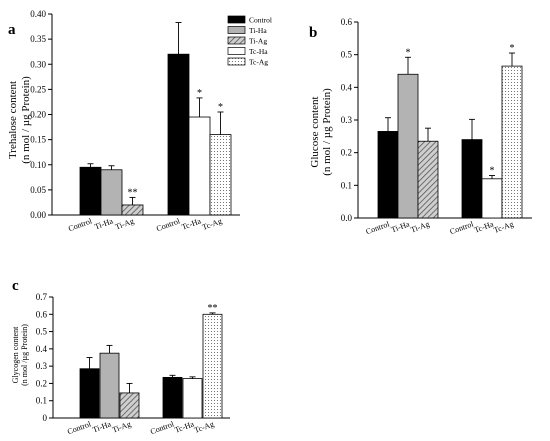 This screenshot has width=550, height=441. What do you see at coordinates (38, 190) in the screenshot?
I see `y-tick-label: 0.05` at bounding box center [38, 190].